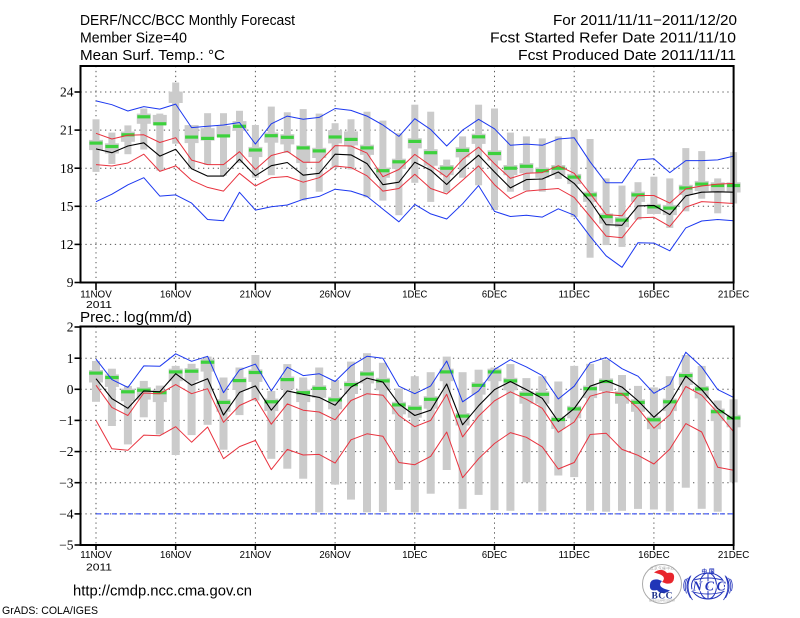 Image resolution: width=800 pixels, height=618 pixels. I want to click on svg-text: −3, so click(66, 482).